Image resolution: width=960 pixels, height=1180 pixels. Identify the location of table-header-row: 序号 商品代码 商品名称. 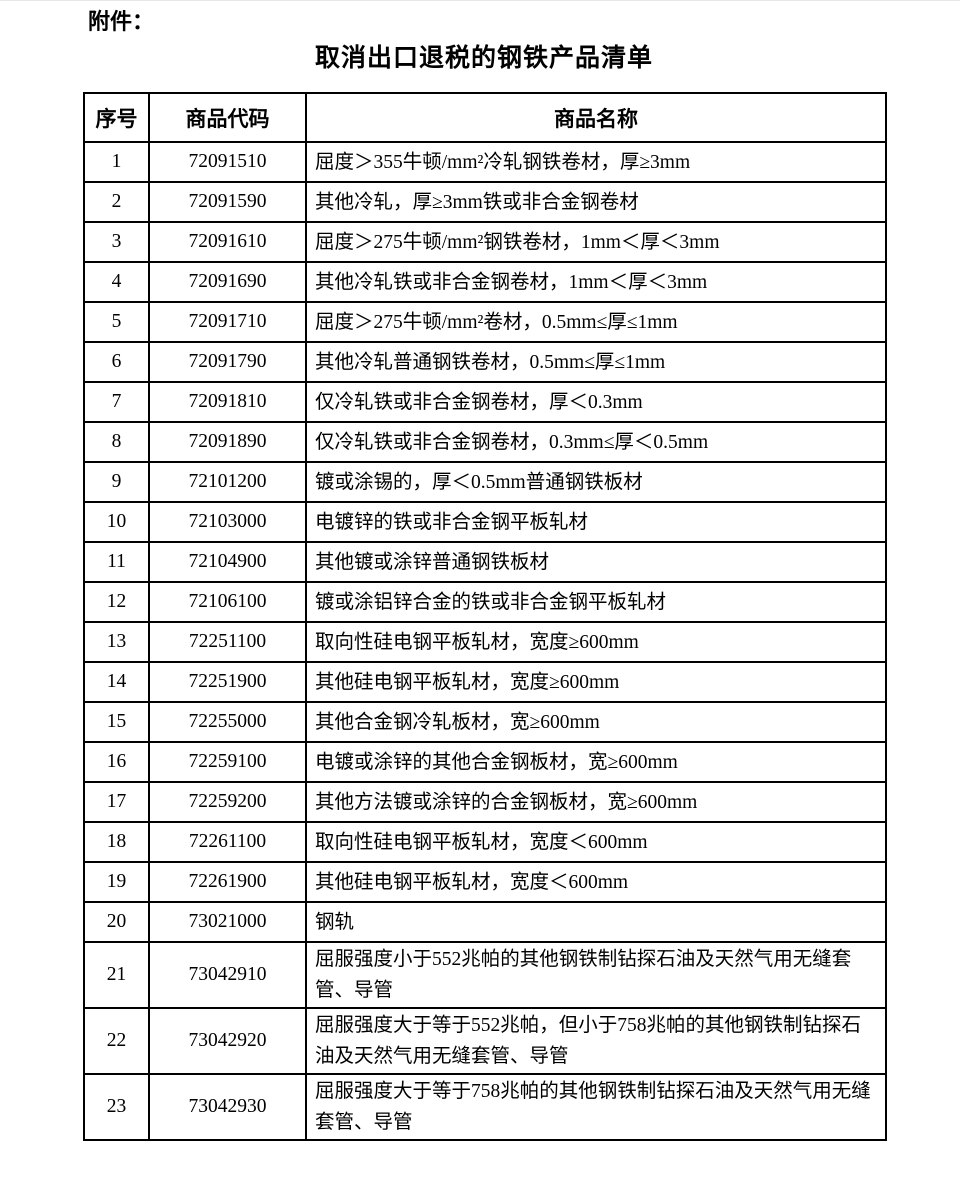
(485, 117).